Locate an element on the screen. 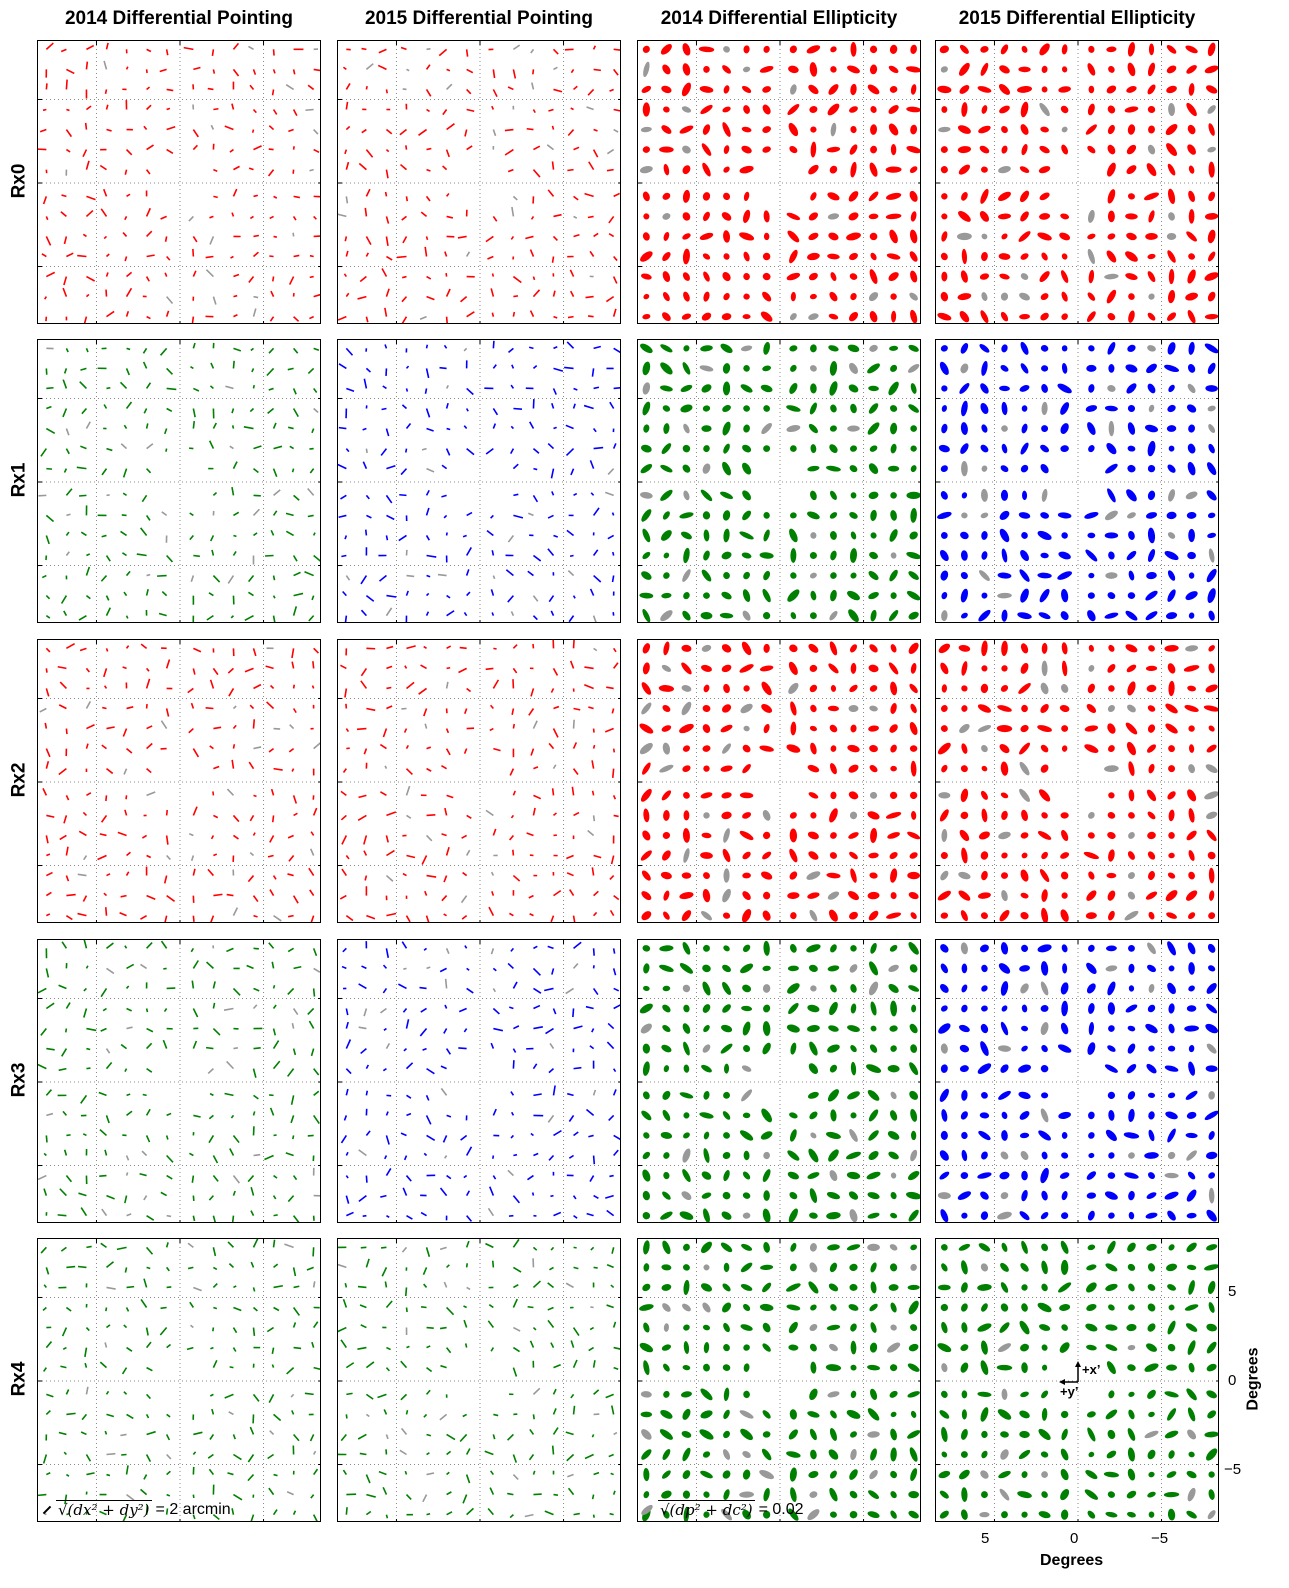  panel-plot is located at coordinates (179, 1081).